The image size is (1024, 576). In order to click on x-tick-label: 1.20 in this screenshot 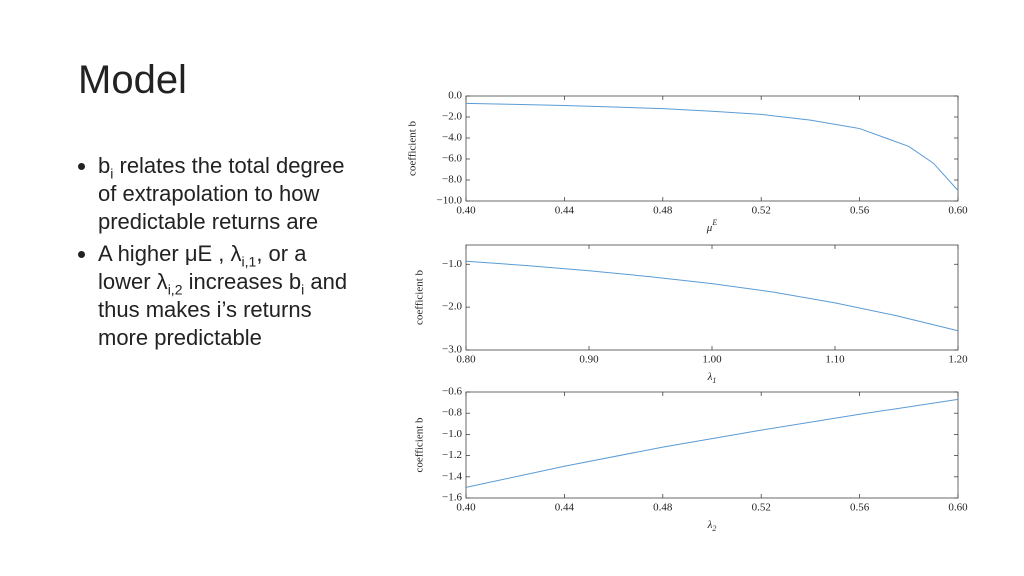, I will do `click(958, 360)`.